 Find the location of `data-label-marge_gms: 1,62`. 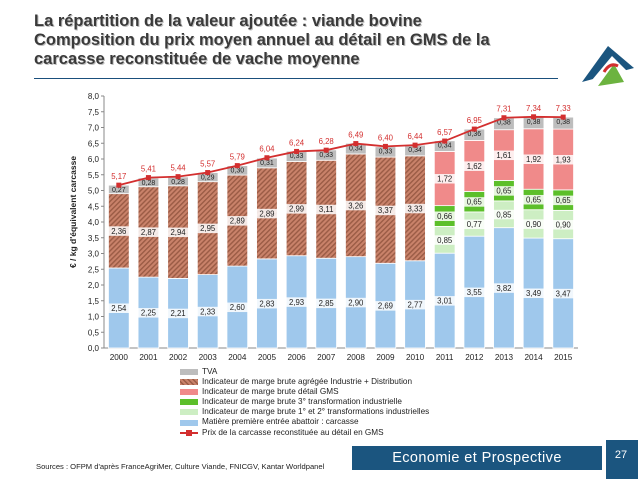

data-label-marge_gms: 1,62 is located at coordinates (474, 166).